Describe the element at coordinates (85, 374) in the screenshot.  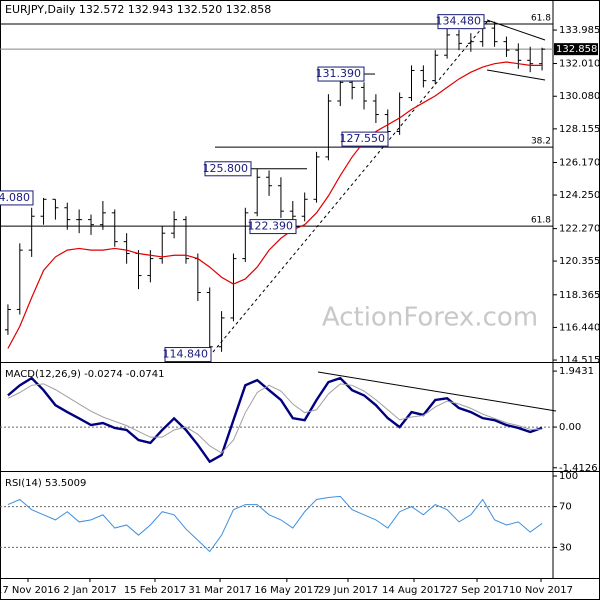
I see `panel-title: MACD(12,26,9) -0.0274 -0.0741` at that location.